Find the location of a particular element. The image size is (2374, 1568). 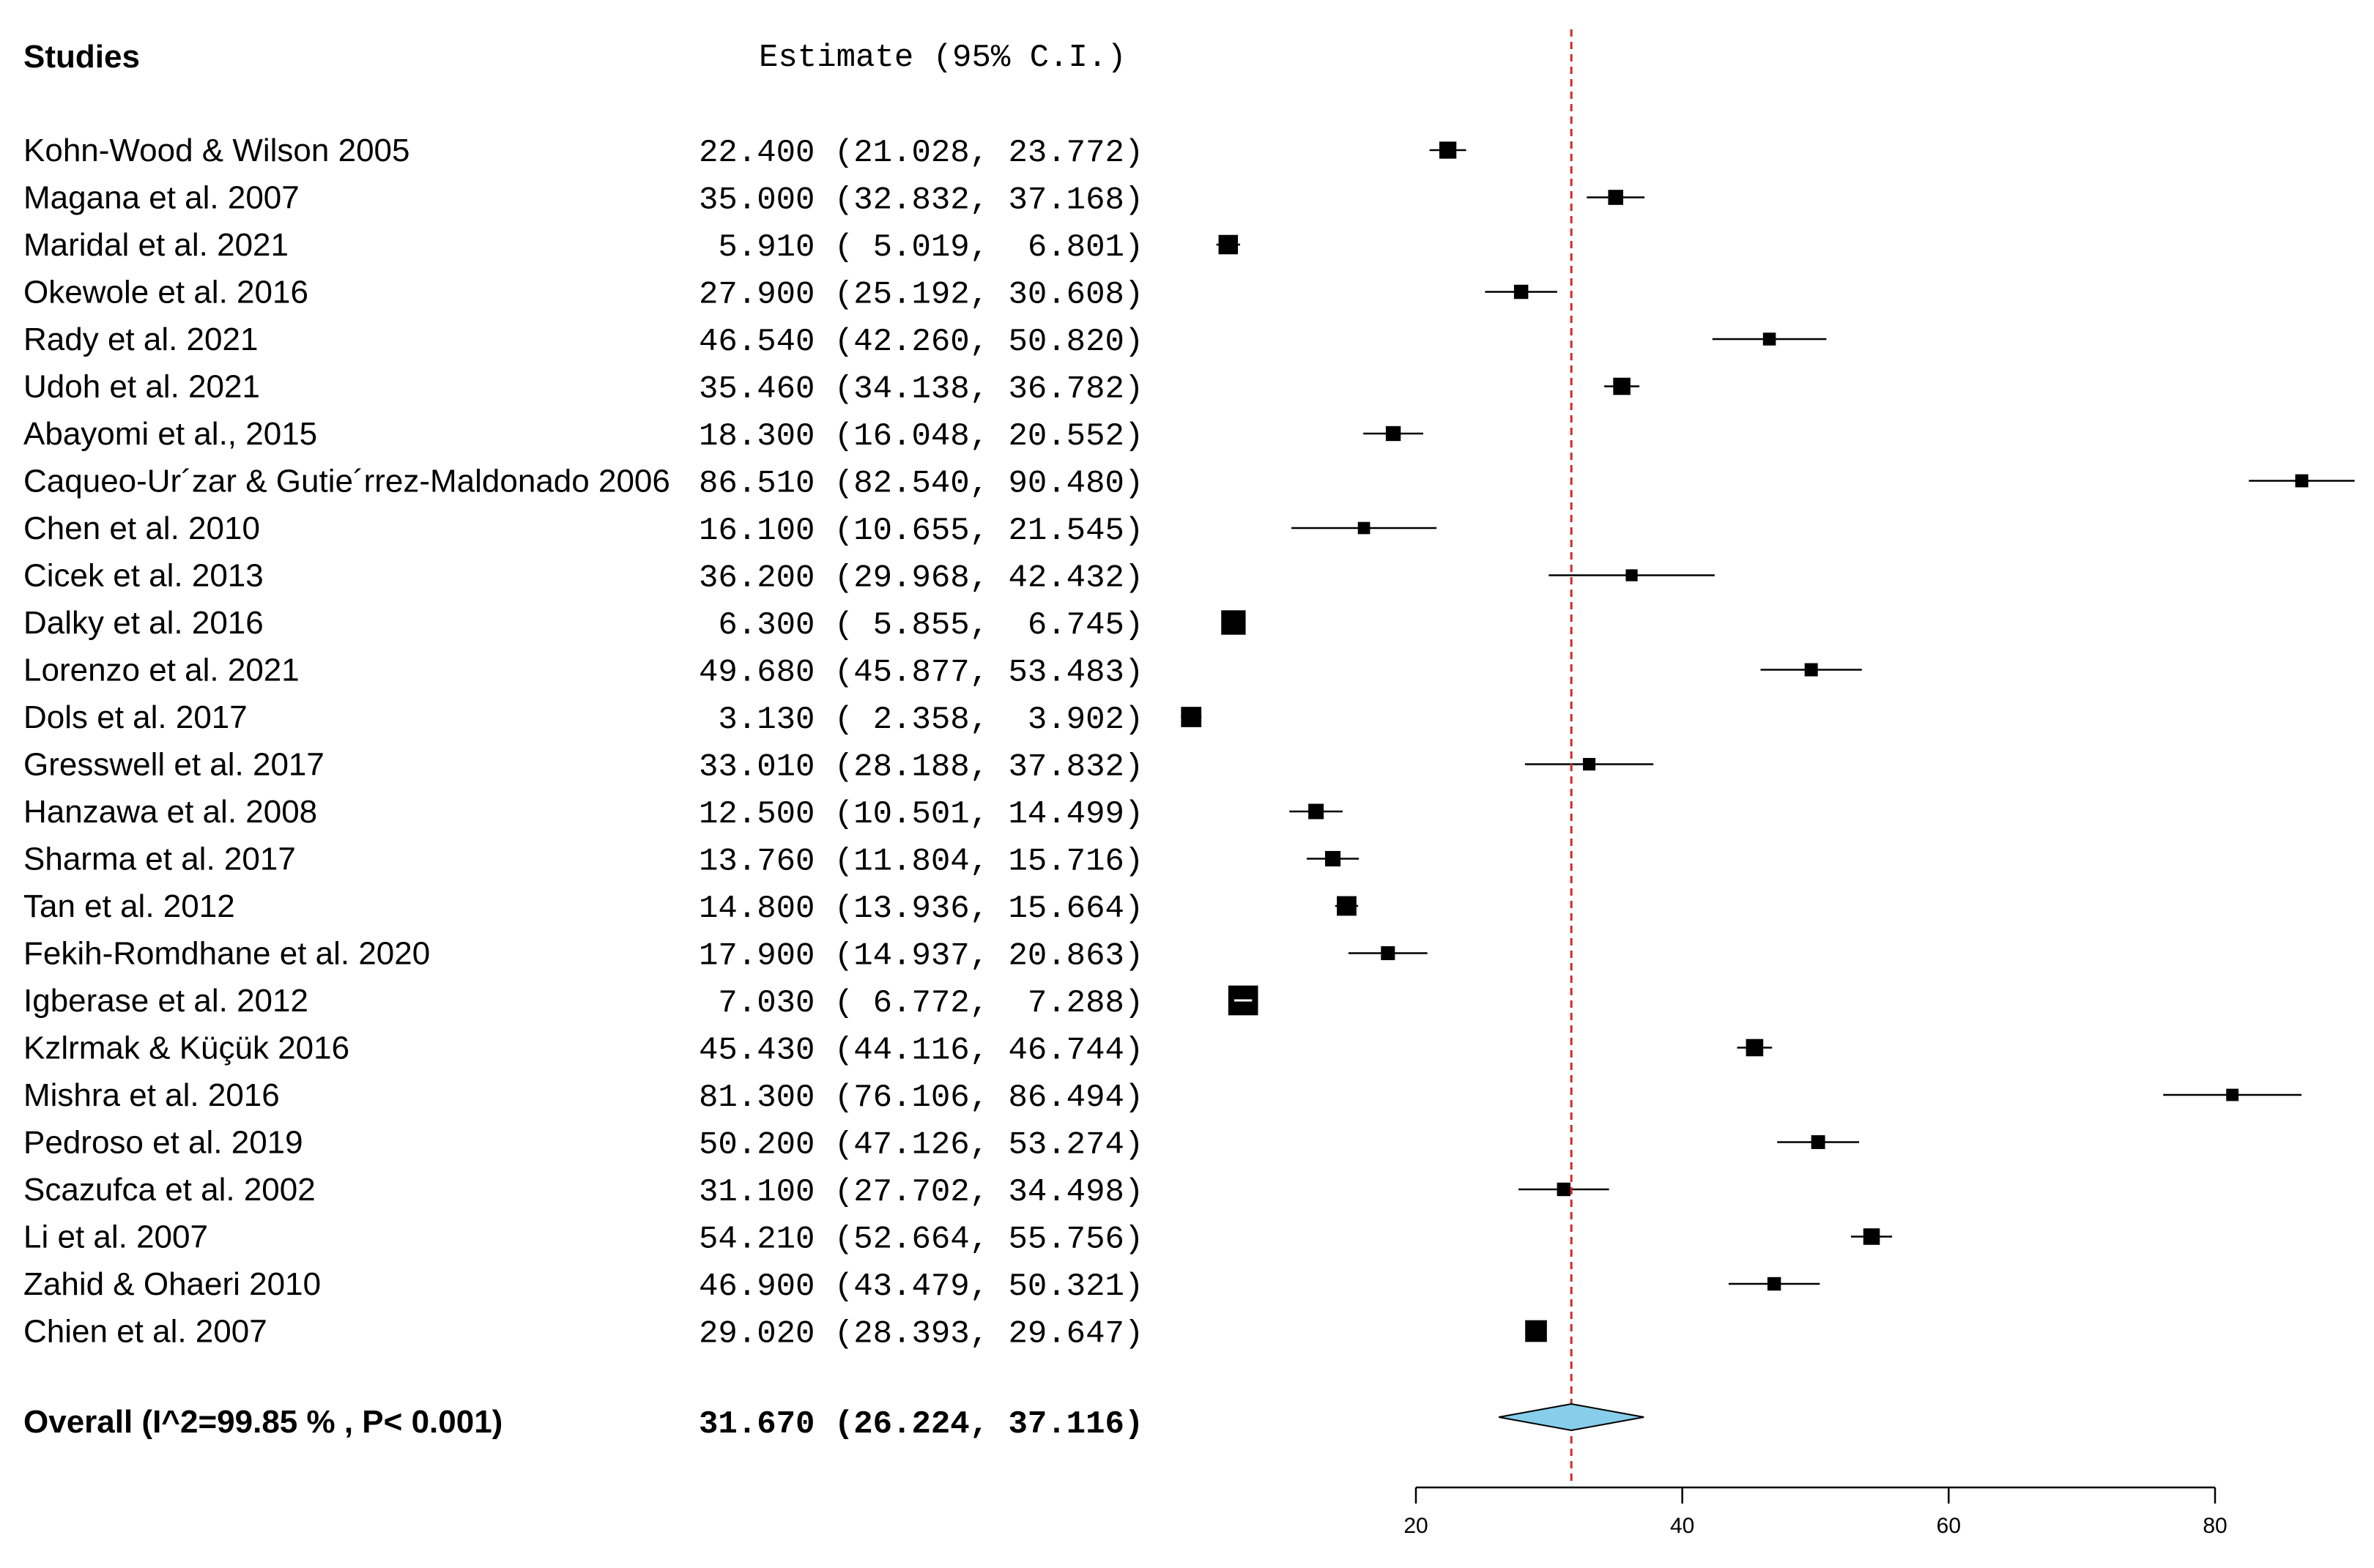

study-label: Chen et al. 2010 is located at coordinates (141, 528).